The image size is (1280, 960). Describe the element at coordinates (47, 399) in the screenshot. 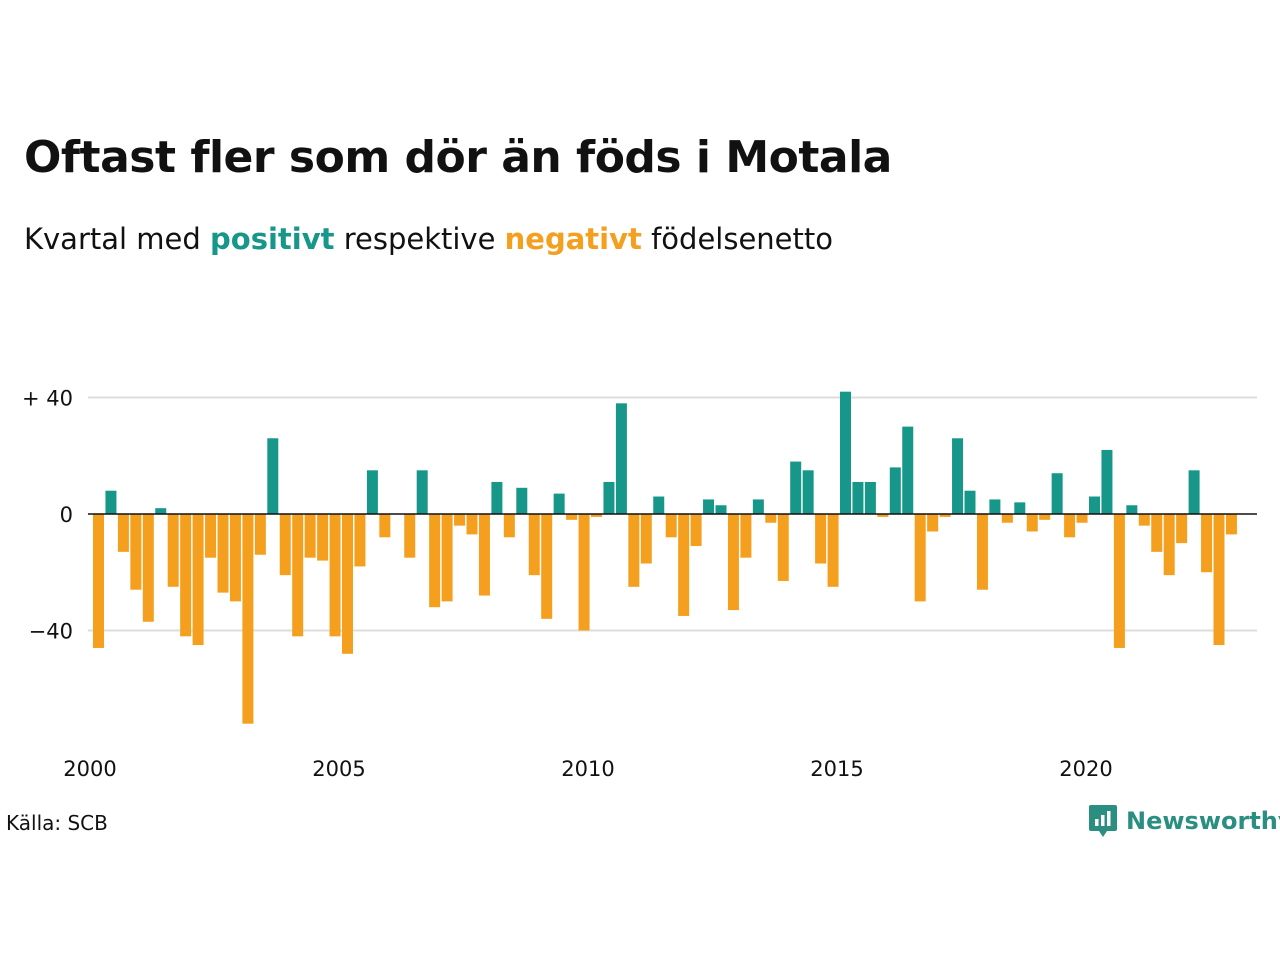

I see `y-tick-label: + 40` at that location.